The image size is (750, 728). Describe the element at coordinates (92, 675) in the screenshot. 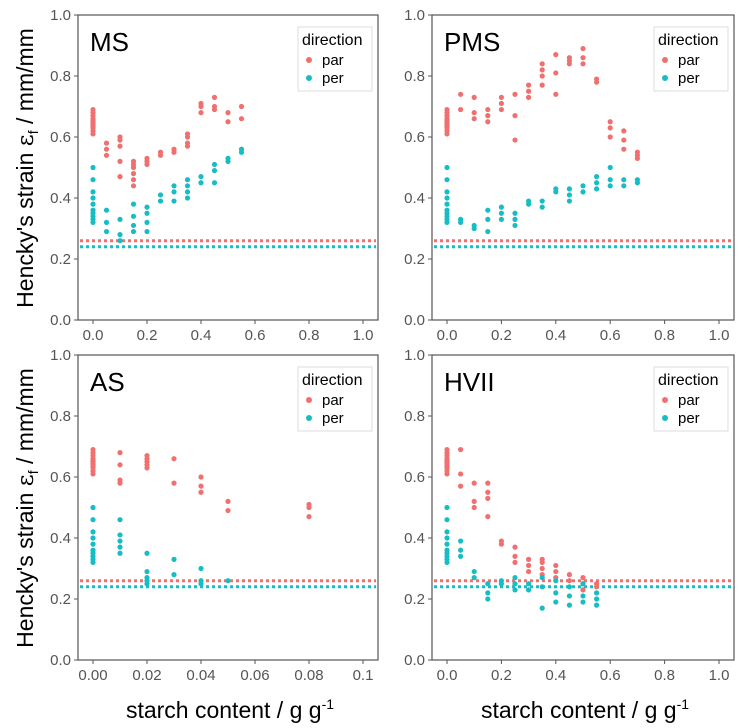

I see `x-tick-label: 0.00` at that location.